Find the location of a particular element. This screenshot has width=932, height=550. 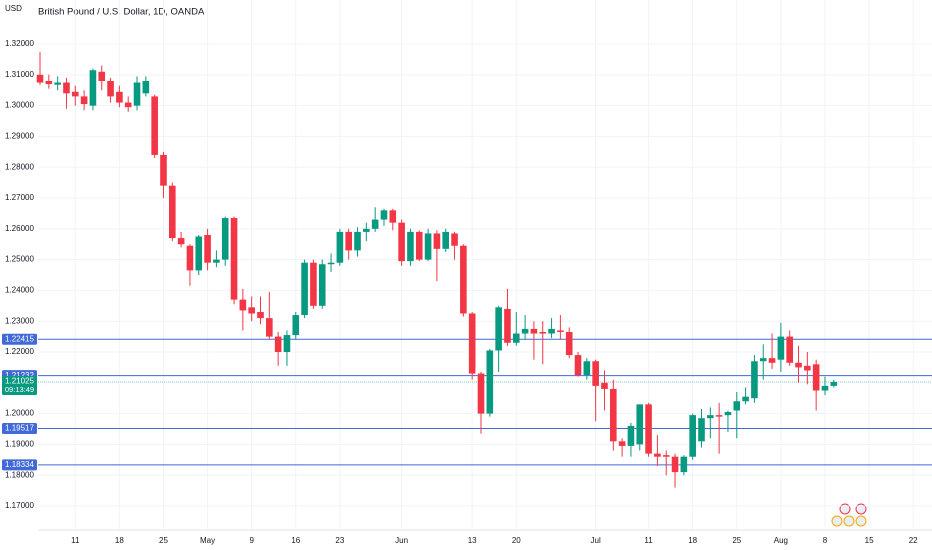

y-tick-label: 1.19000 is located at coordinates (19, 443).